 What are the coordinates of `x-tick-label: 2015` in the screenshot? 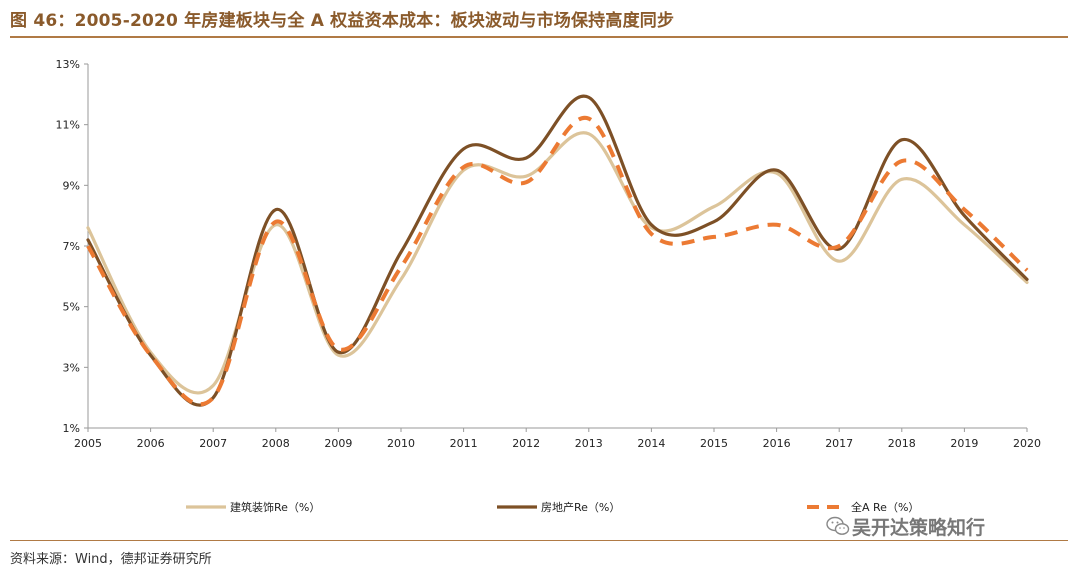 It's located at (714, 443).